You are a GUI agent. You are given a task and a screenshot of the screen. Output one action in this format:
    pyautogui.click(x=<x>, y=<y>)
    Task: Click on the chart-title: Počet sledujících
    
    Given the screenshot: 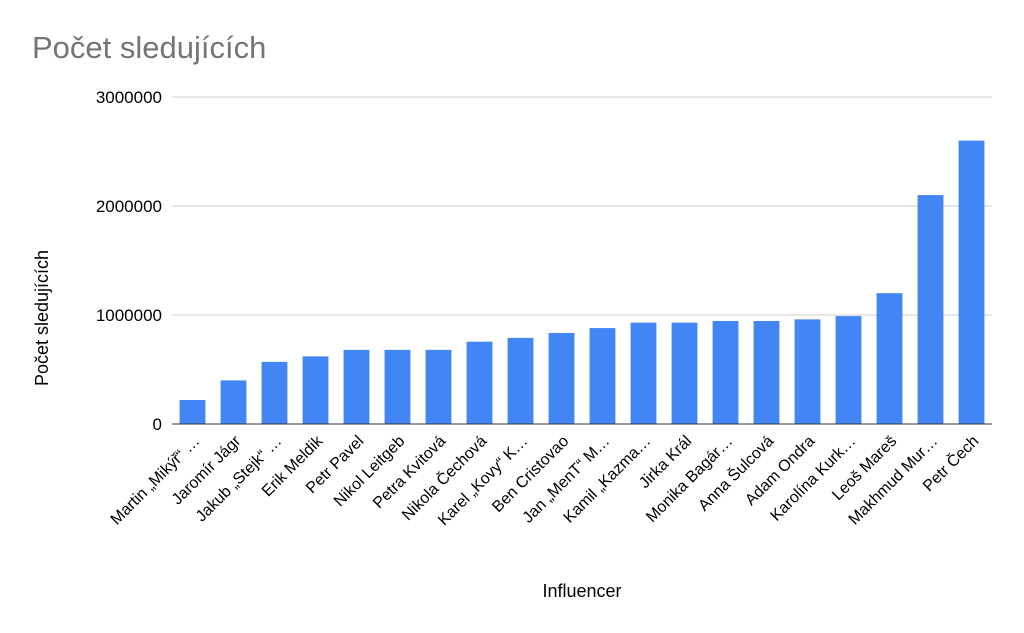 What is the action you would take?
    pyautogui.click(x=149, y=47)
    